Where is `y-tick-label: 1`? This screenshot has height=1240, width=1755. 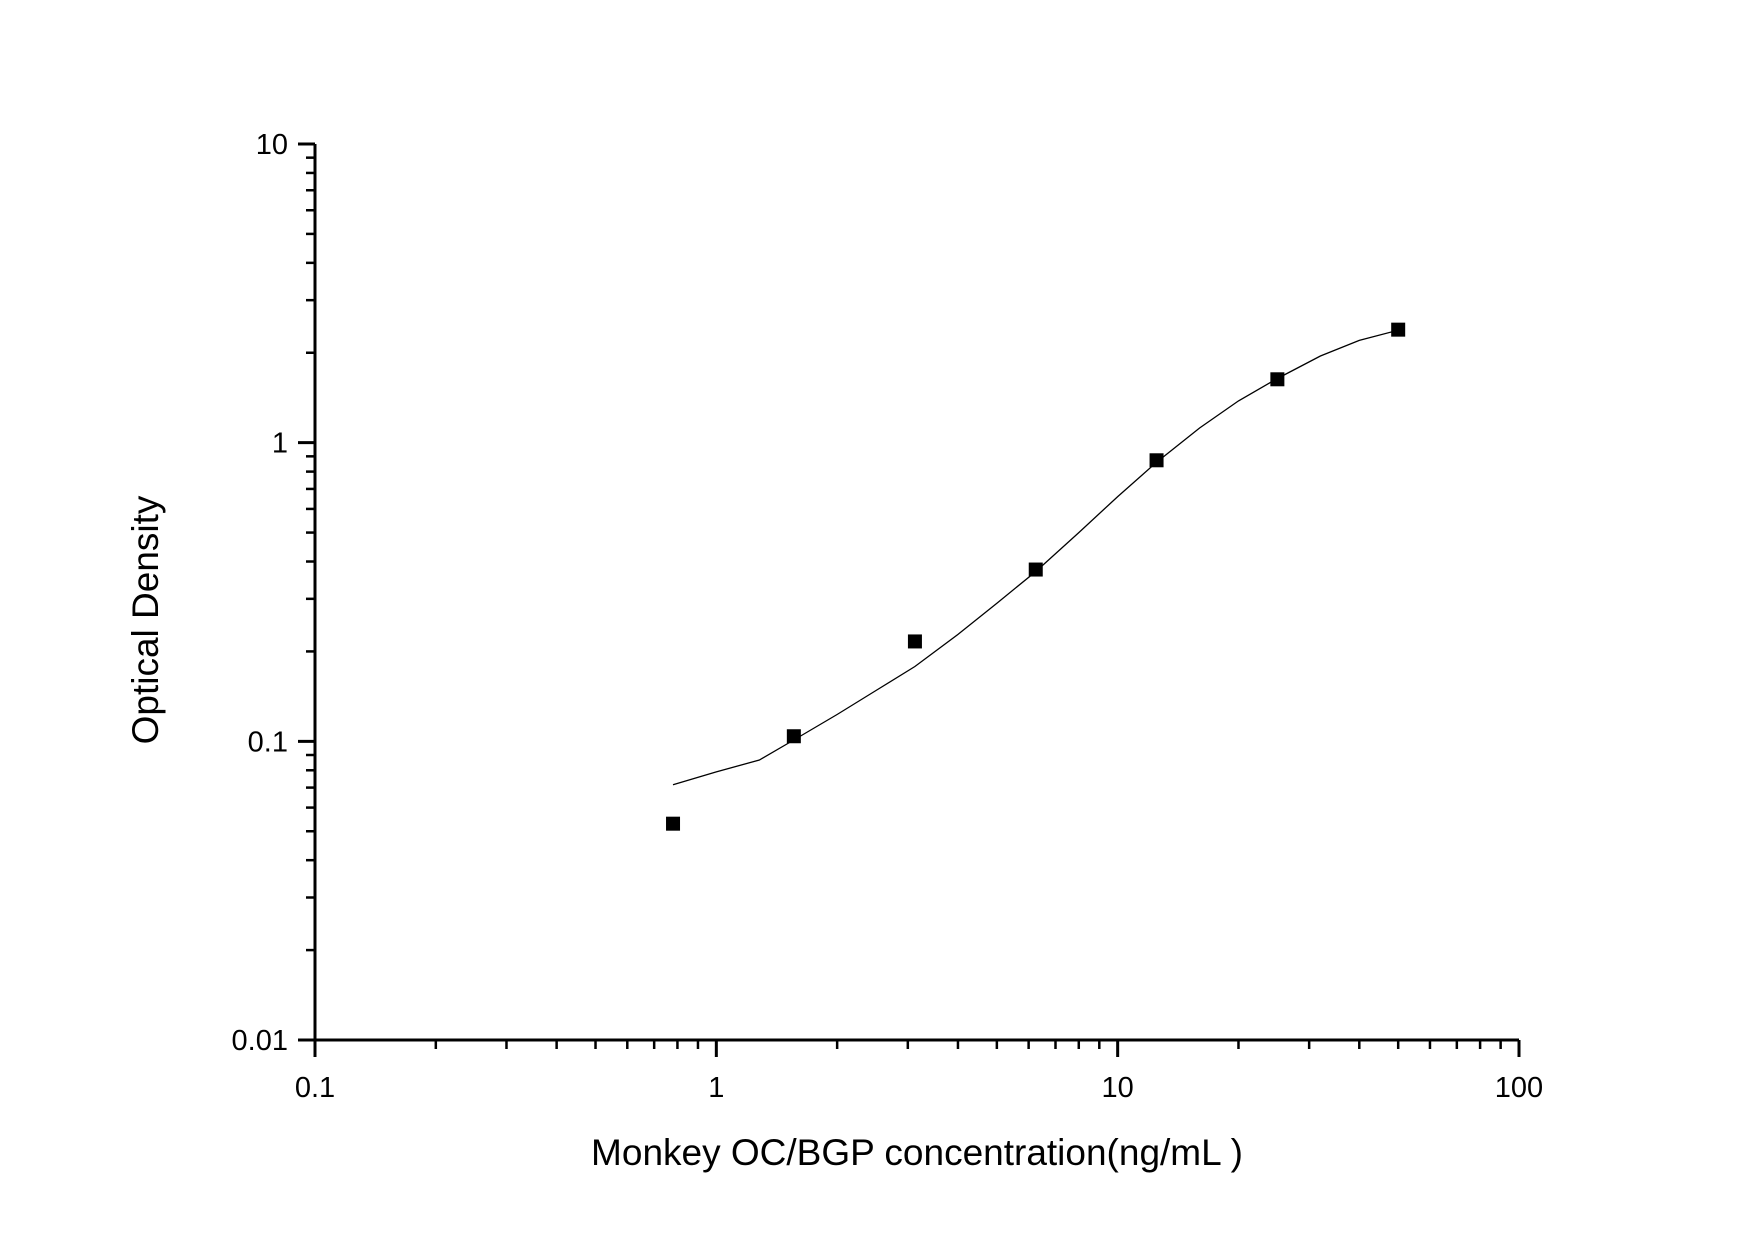
y-tick-label: 1 is located at coordinates (280, 444).